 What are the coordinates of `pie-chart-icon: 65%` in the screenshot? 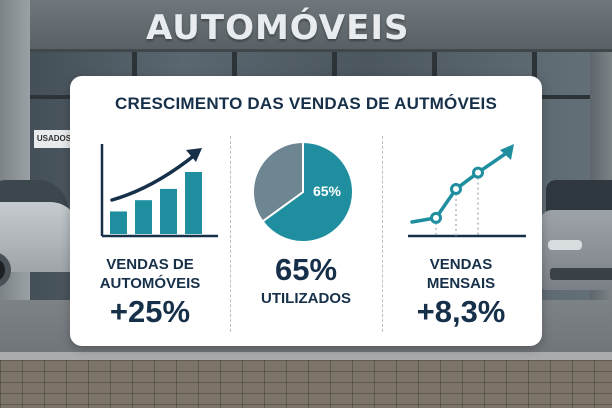 It's located at (303, 191).